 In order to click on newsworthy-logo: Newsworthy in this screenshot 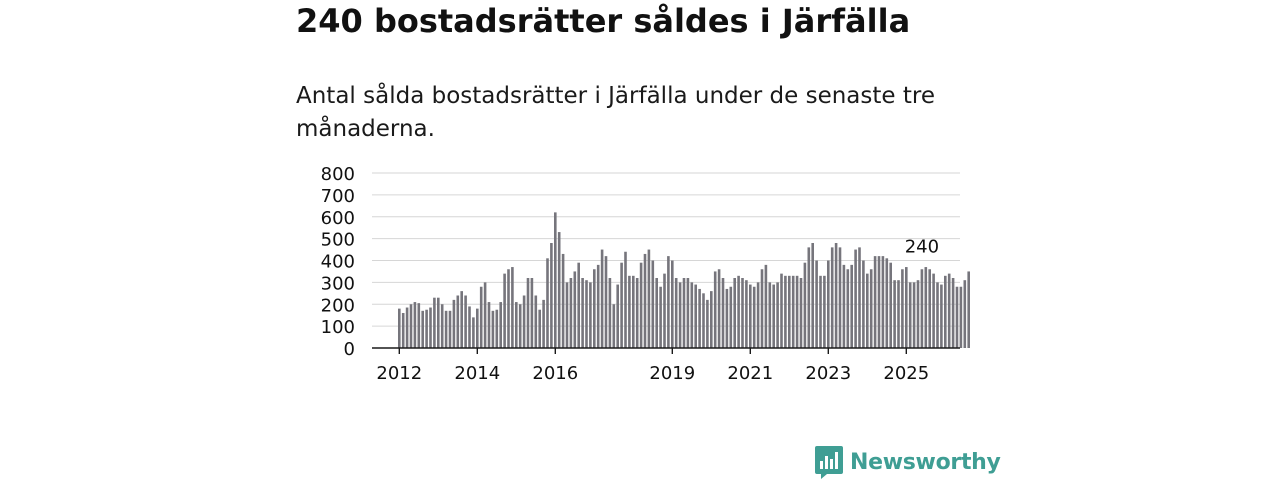, I will do `click(908, 462)`.